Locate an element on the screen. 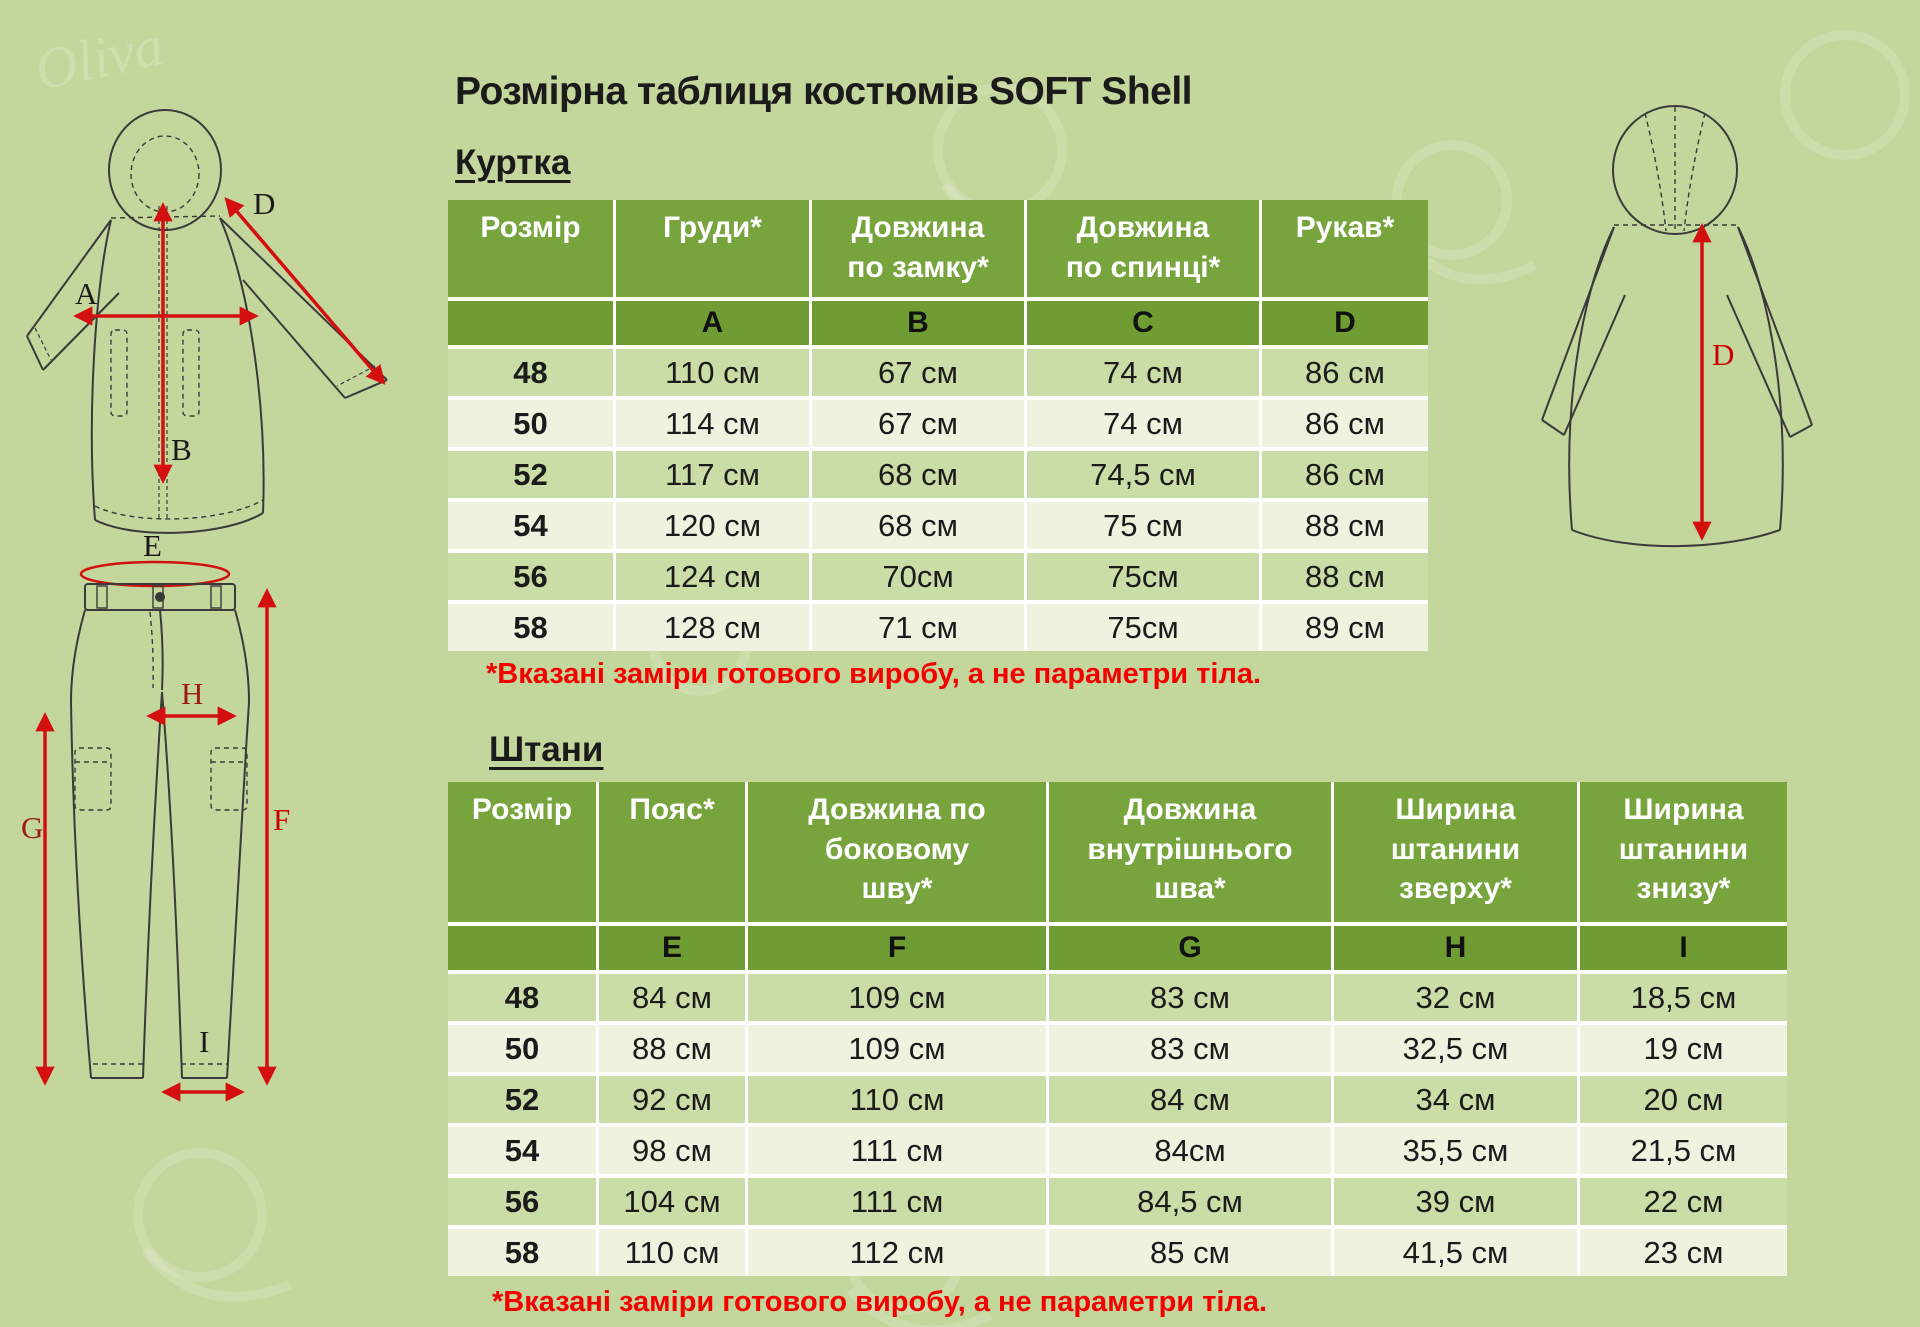 The height and width of the screenshot is (1327, 1920). measure-label-d-front: D is located at coordinates (264, 203).